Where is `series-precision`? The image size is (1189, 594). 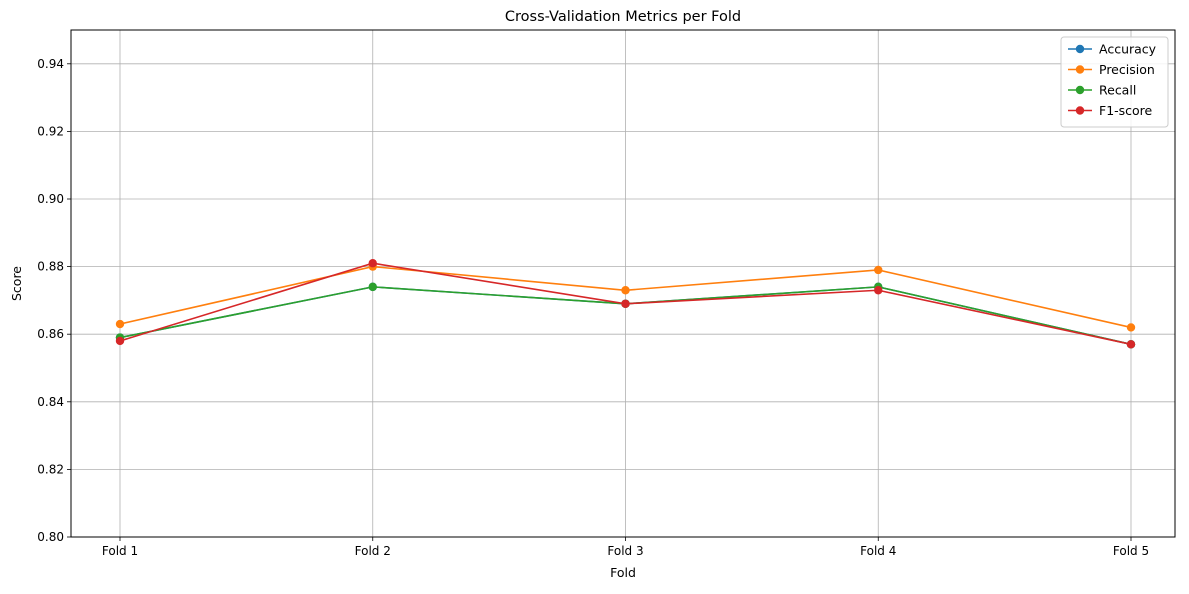
series-precision is located at coordinates (625, 297).